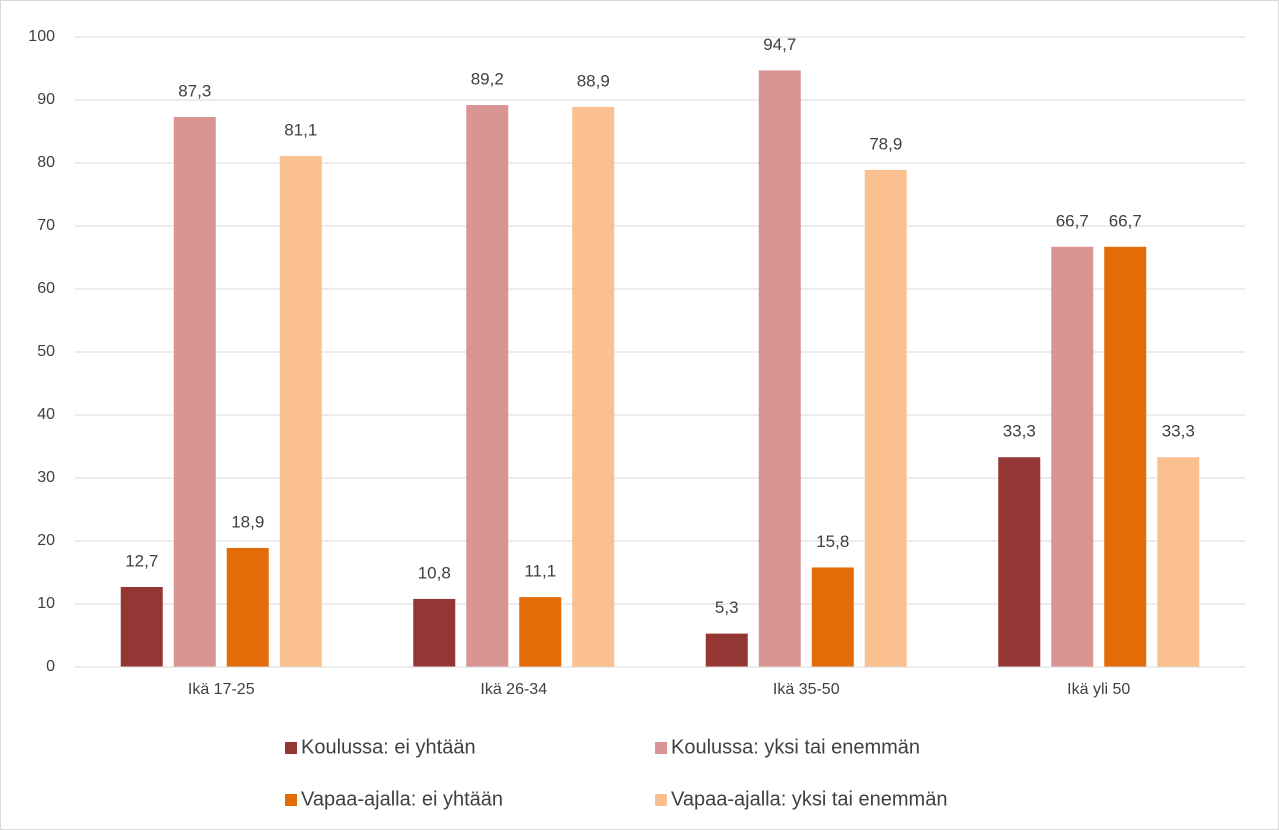  I want to click on legend-label: Koulussa: yksi tai enemmän, so click(795, 747).